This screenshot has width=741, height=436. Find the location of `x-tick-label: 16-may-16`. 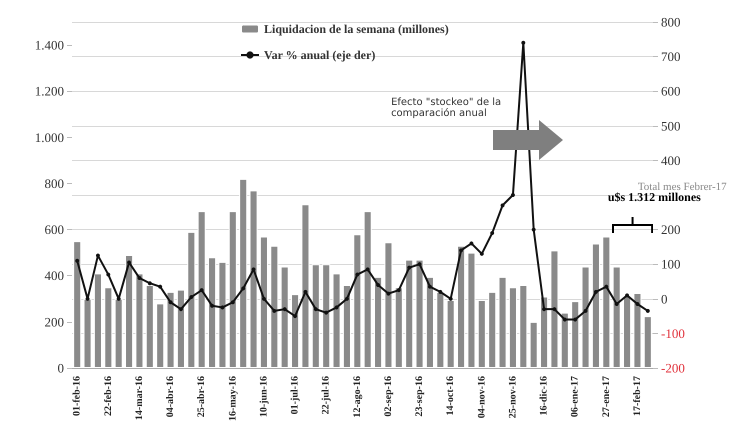

x-tick-label: 16-may-16 is located at coordinates (232, 398).